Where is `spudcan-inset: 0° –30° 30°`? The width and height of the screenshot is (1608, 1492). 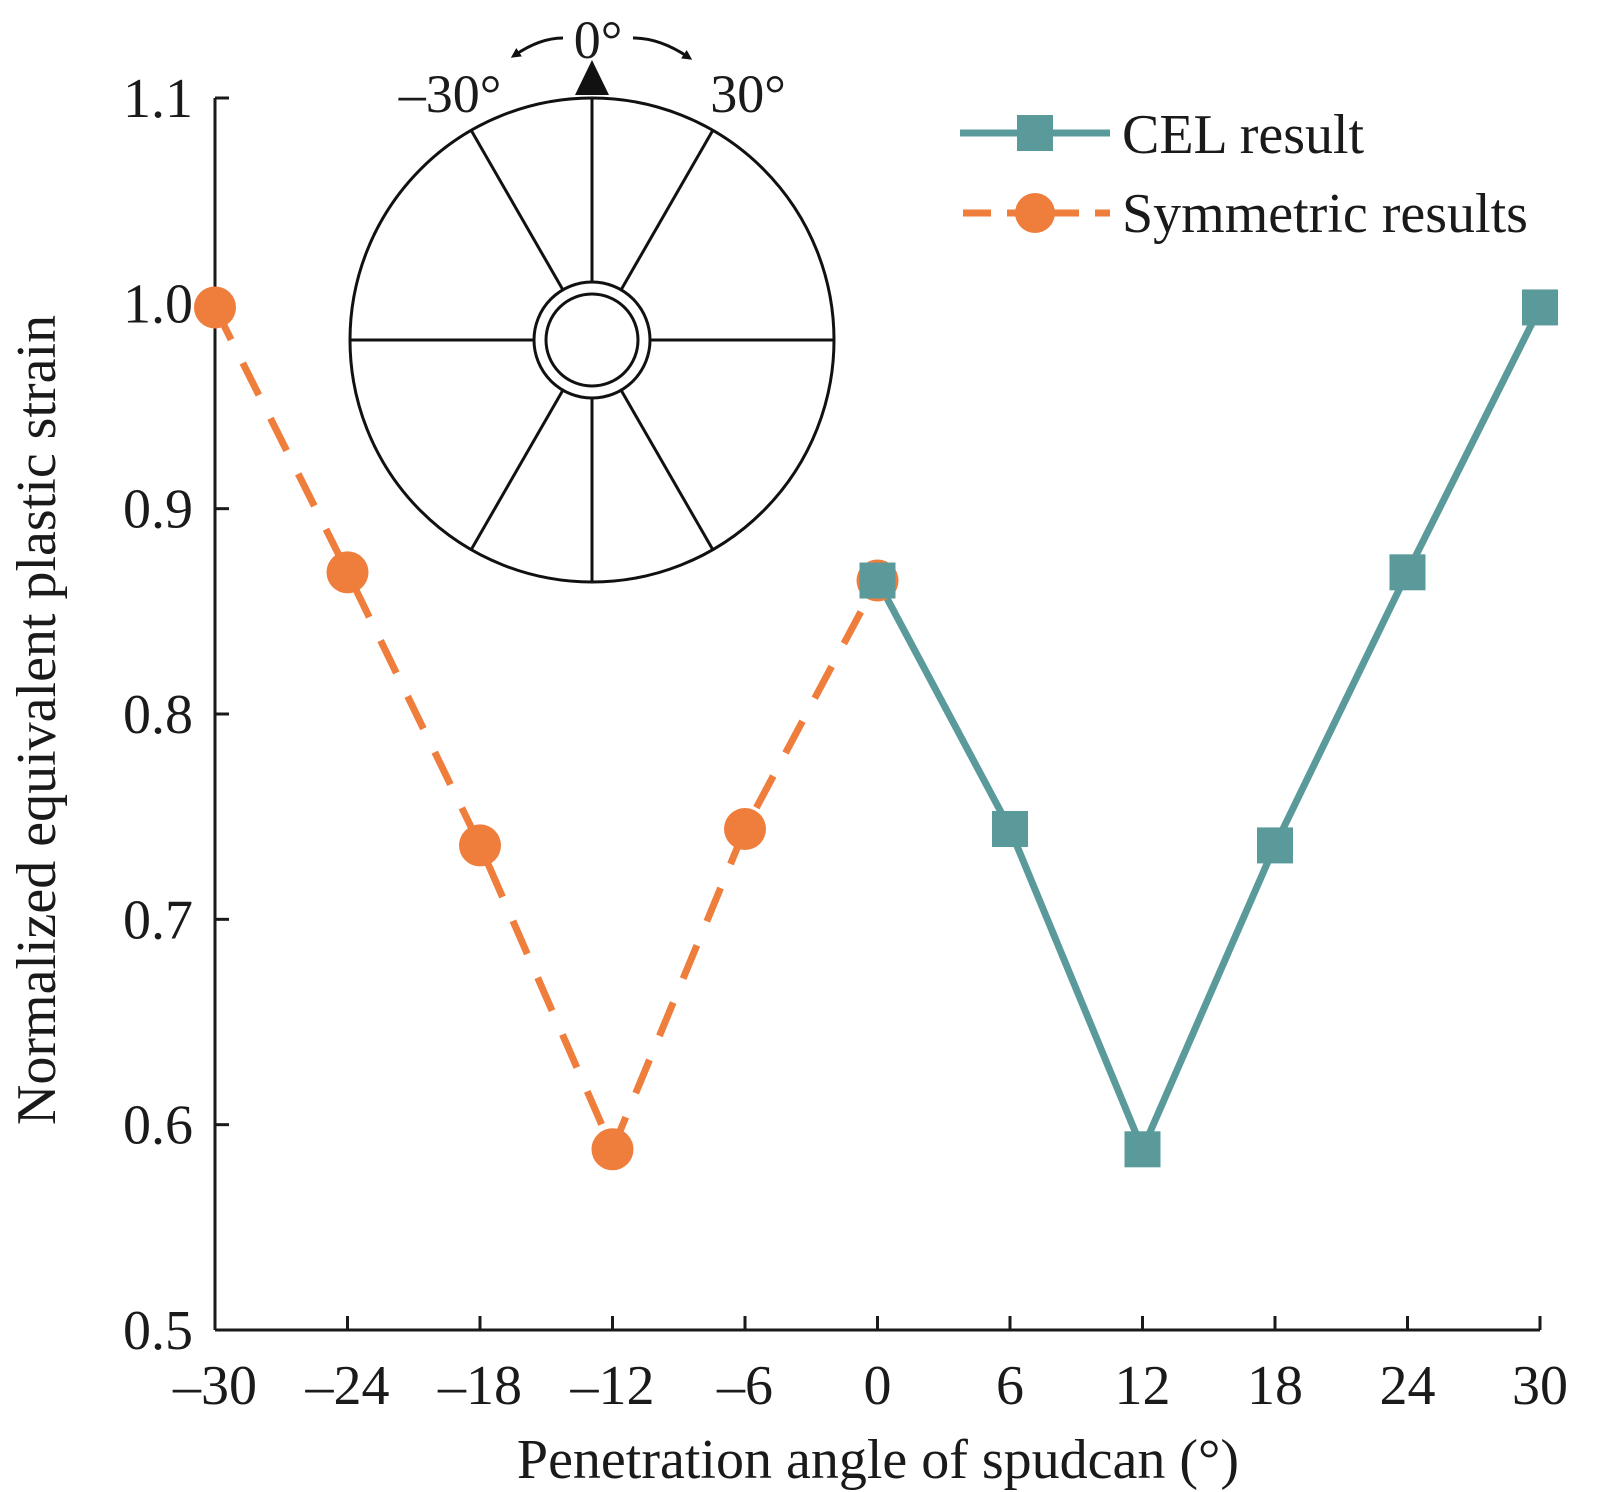 spudcan-inset: 0° –30° 30° is located at coordinates (592, 297).